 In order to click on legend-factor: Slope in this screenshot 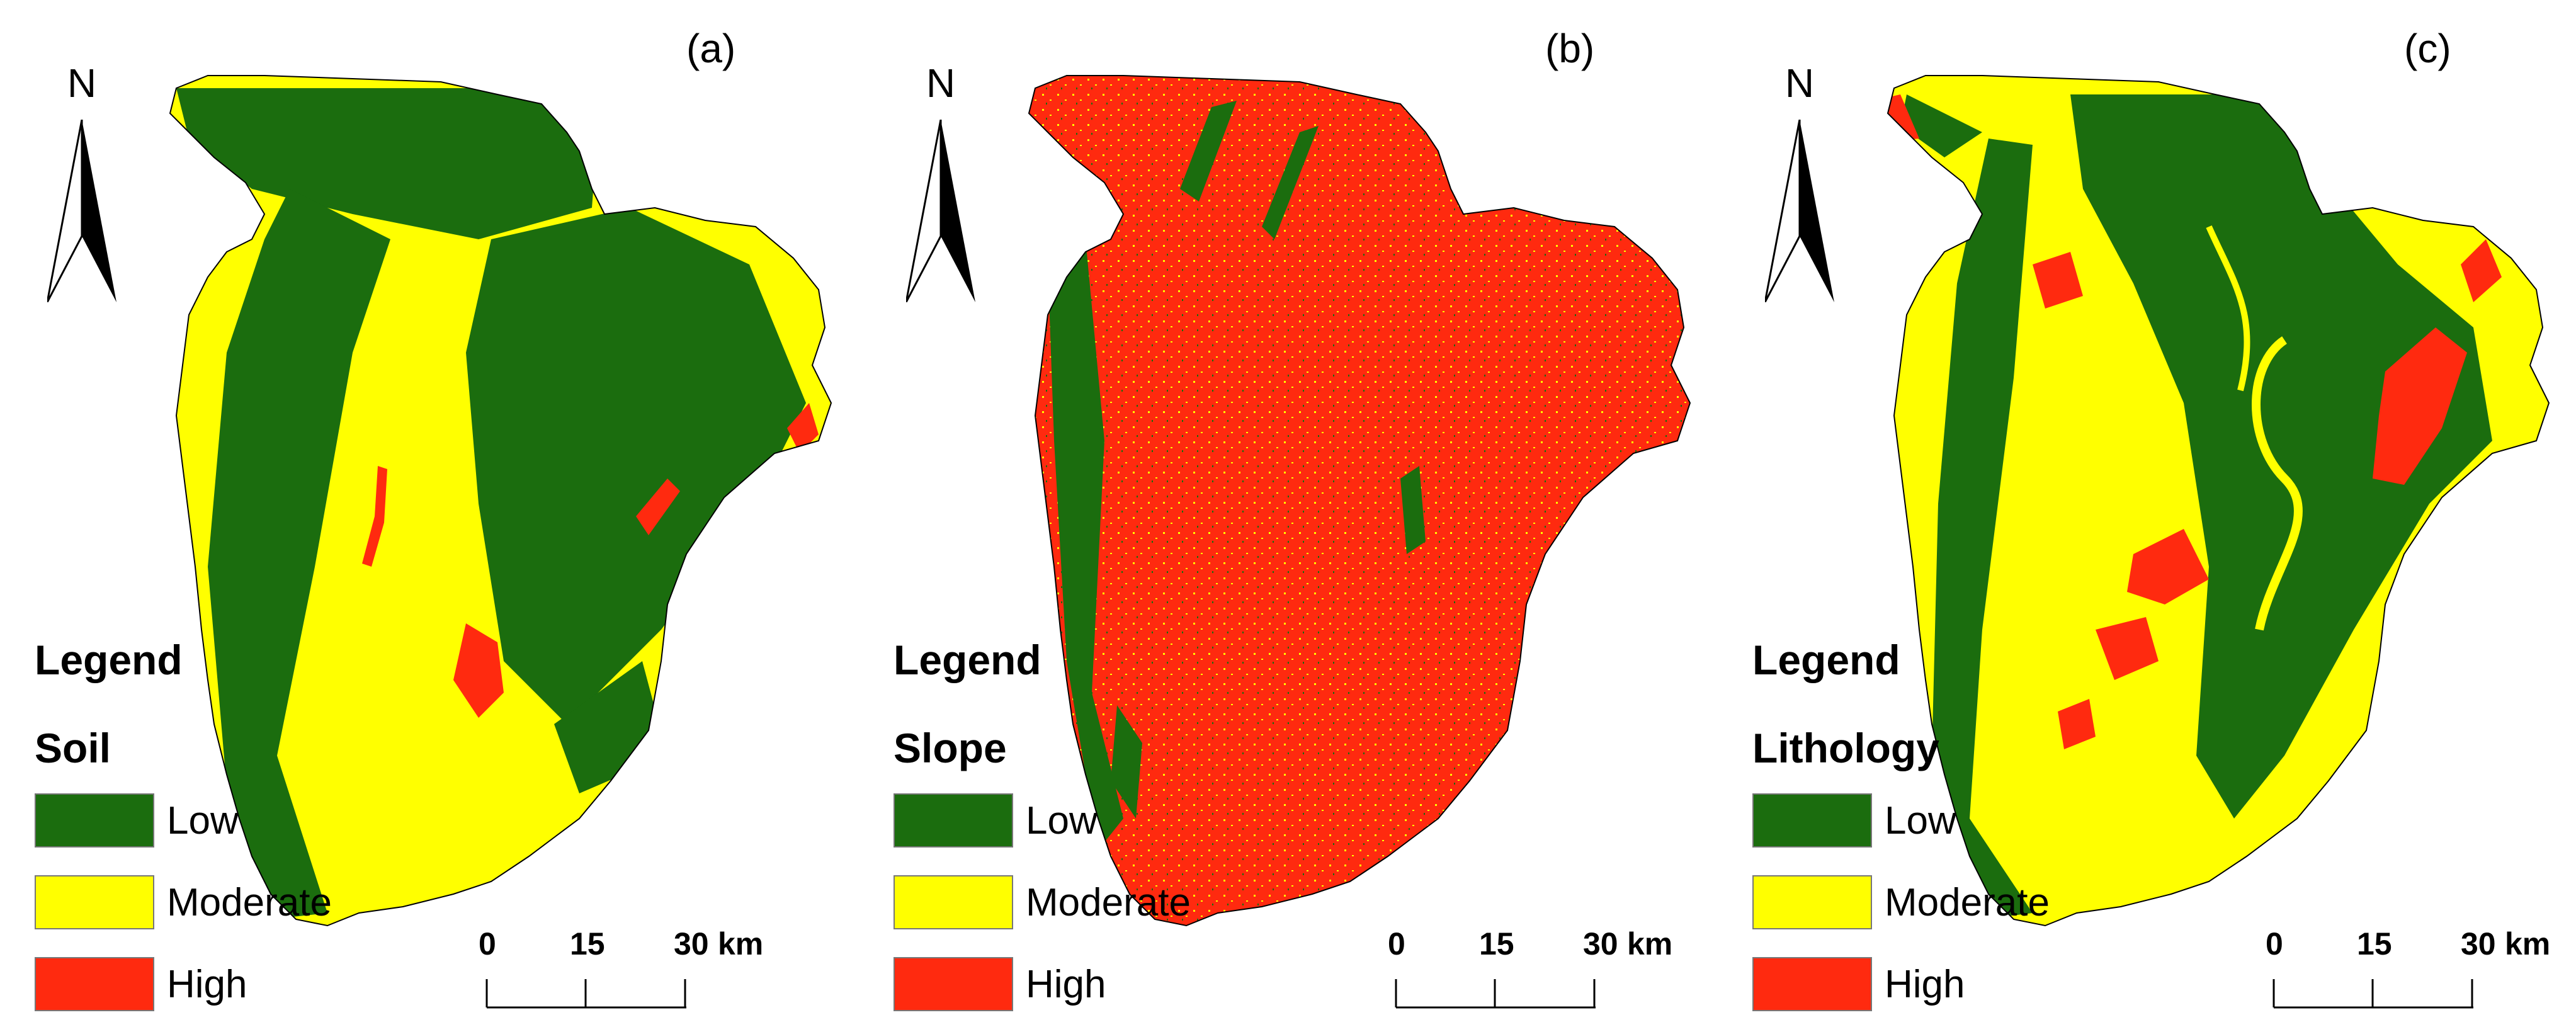, I will do `click(950, 748)`.